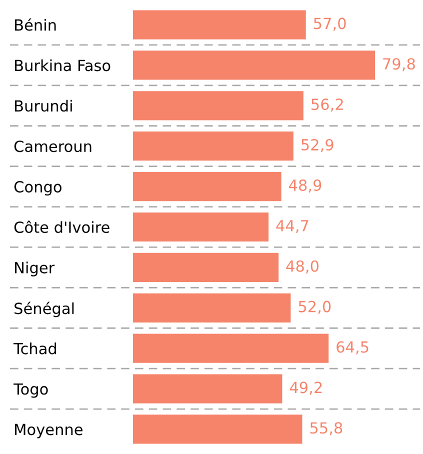 Image resolution: width=423 pixels, height=454 pixels. I want to click on y-tick-label: Côte d'Ivoire, so click(62, 227).